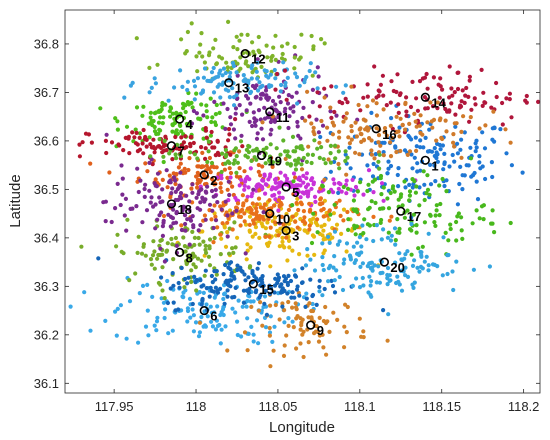  Describe the element at coordinates (46, 92) in the screenshot. I see `y-tick-label: 36.7` at that location.